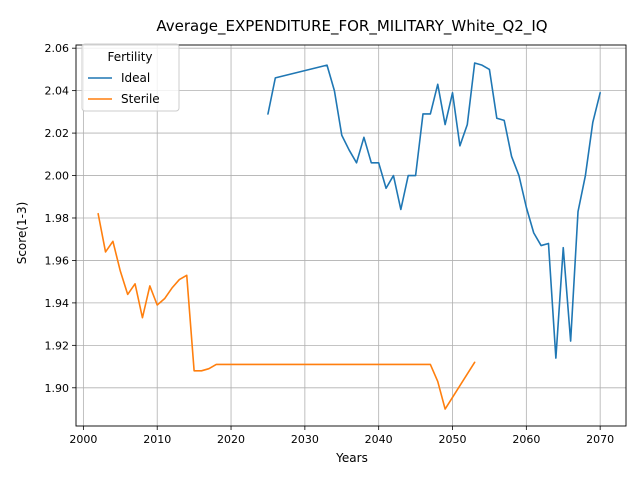 The image size is (640, 480). Describe the element at coordinates (351, 458) in the screenshot. I see `x-axis-label: Years` at that location.